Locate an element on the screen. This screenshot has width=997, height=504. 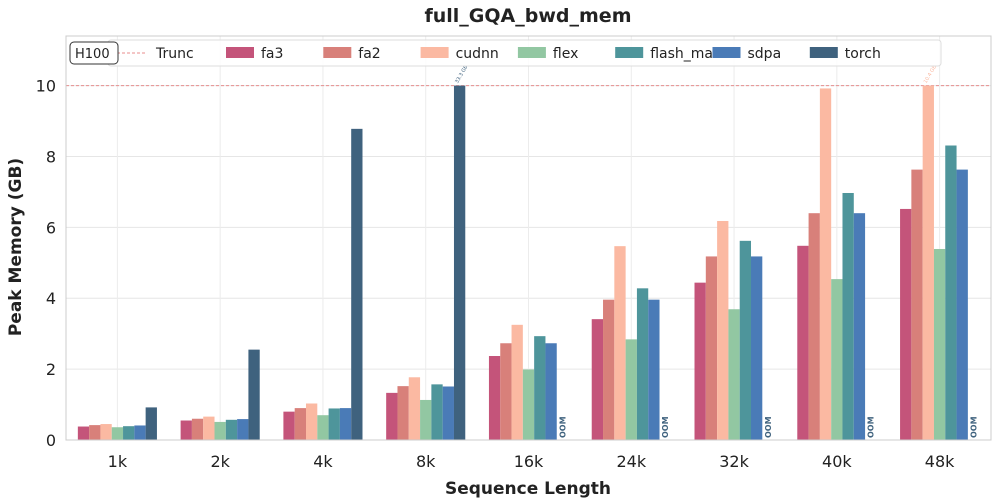
y-tick-label: 8 is located at coordinates (51, 156).